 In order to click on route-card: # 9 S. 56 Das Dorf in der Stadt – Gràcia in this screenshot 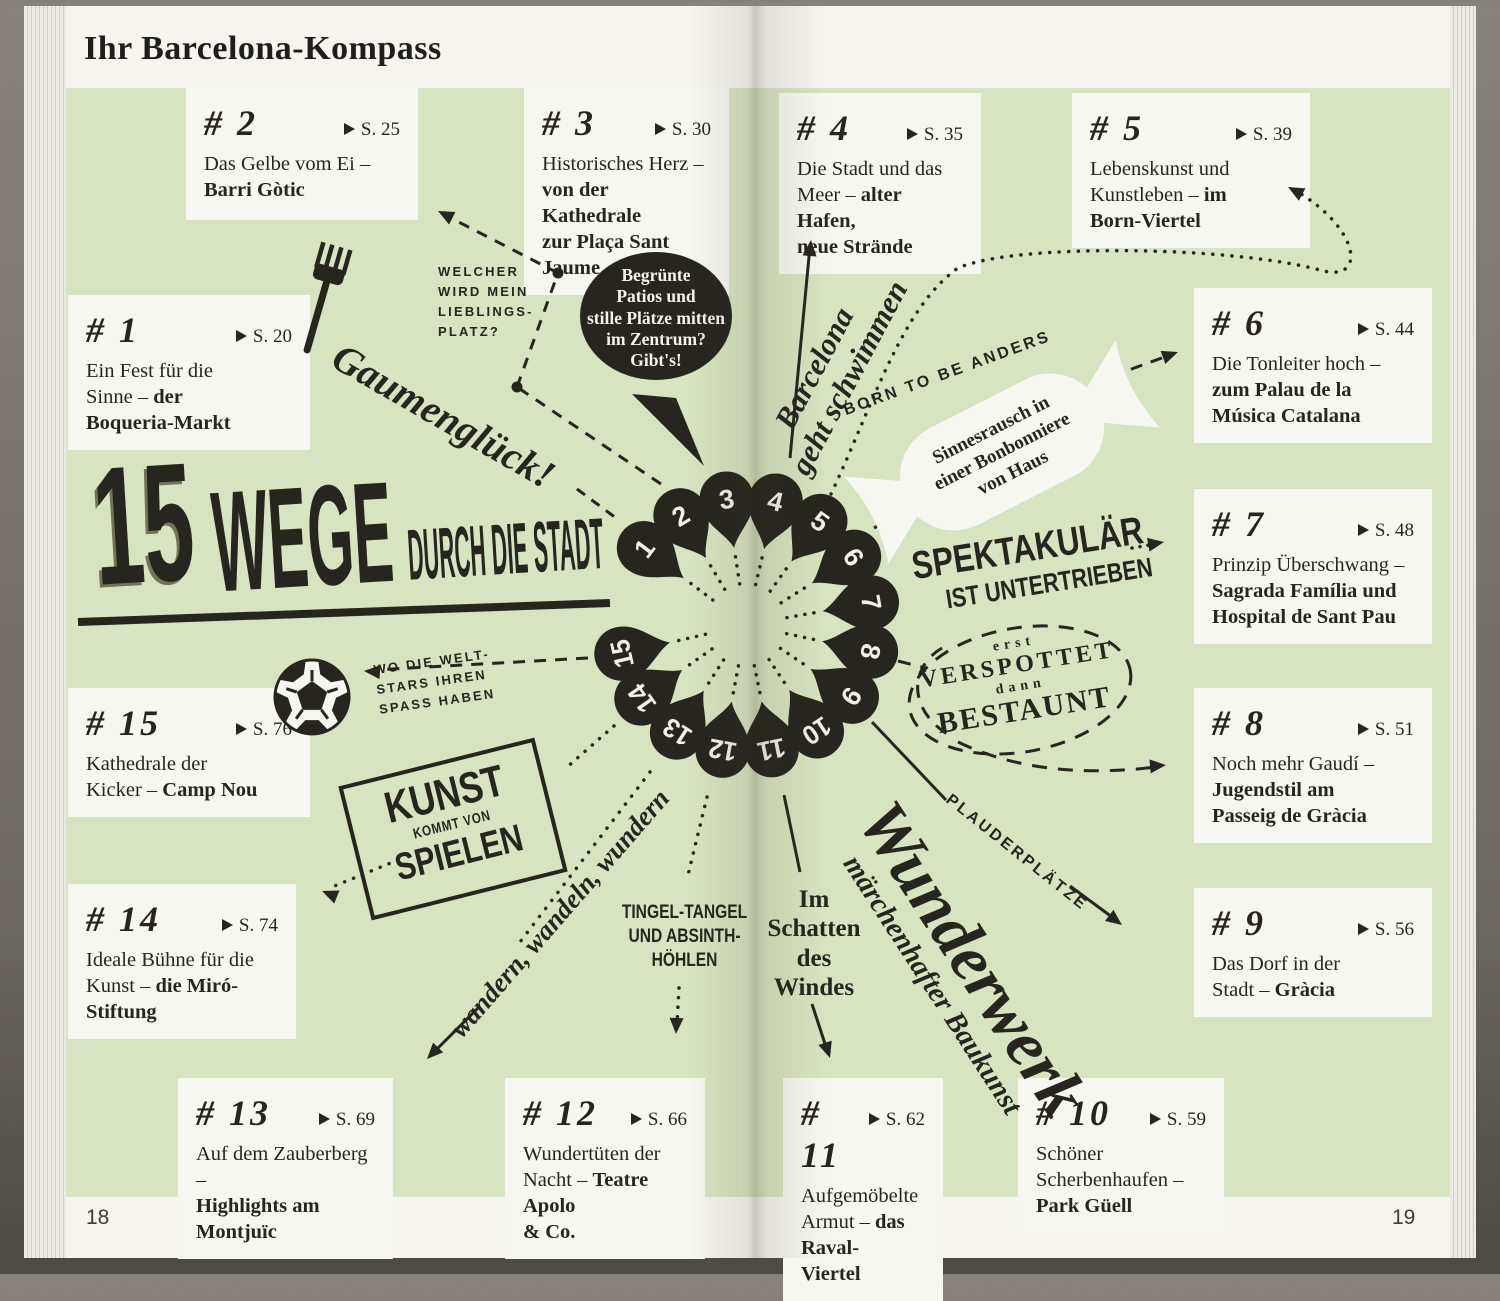, I will do `click(1313, 953)`.